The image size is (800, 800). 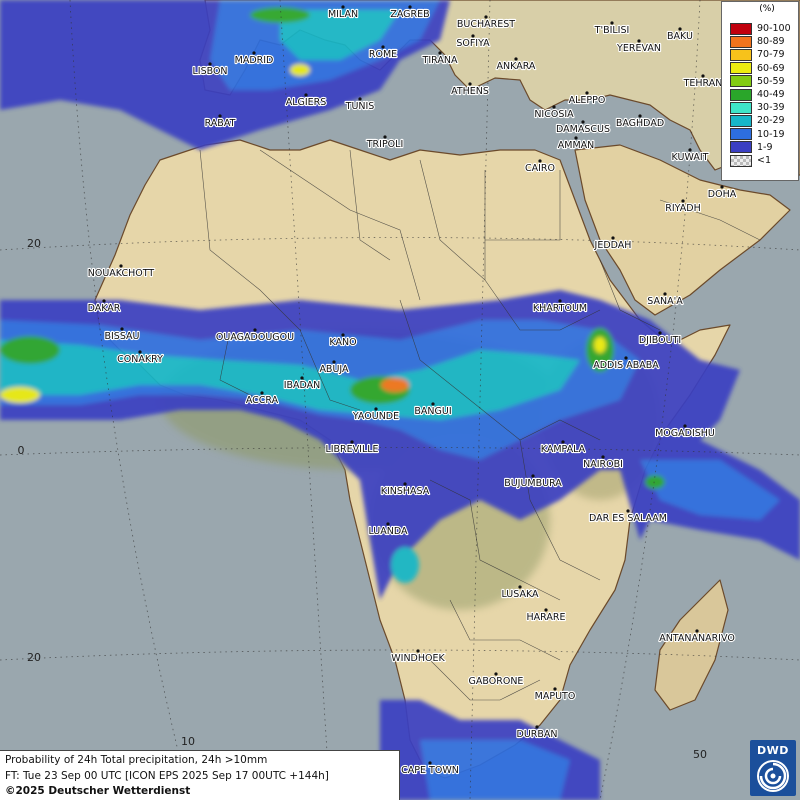 I want to click on city-label: NOUAKCHOTT, so click(x=121, y=273).